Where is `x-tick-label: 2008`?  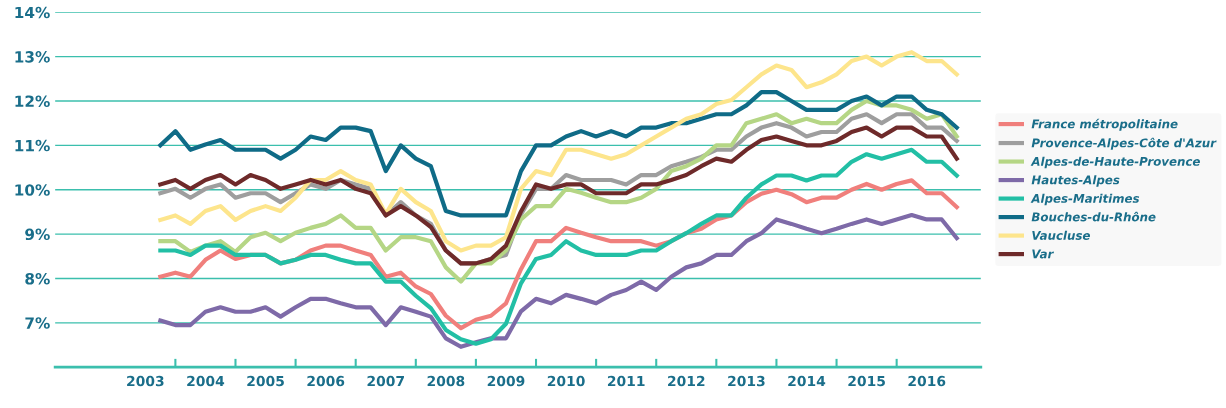
x-tick-label: 2008 is located at coordinates (446, 381).